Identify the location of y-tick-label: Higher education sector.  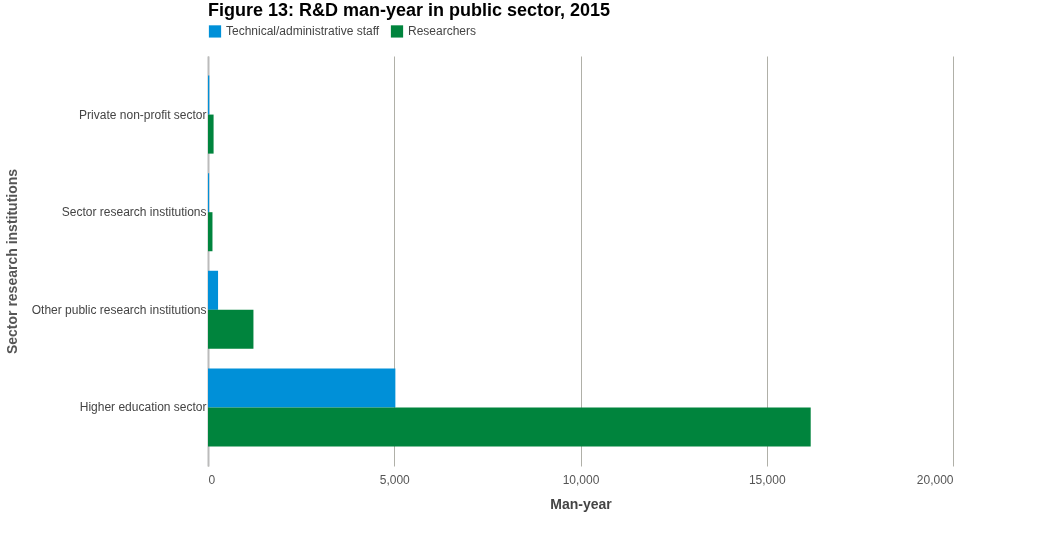
(143, 407).